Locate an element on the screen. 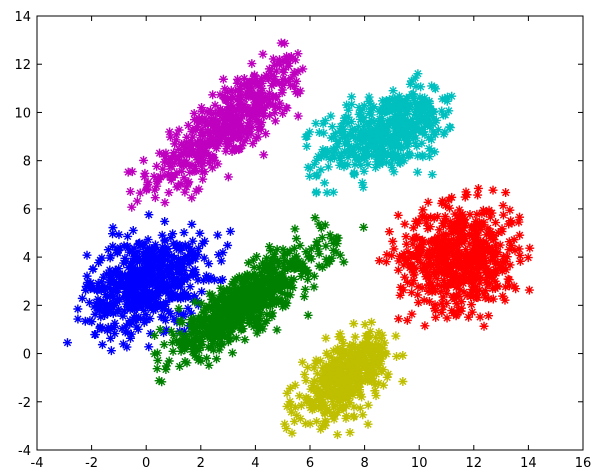  x-tick-label: 12 is located at coordinates (474, 463).